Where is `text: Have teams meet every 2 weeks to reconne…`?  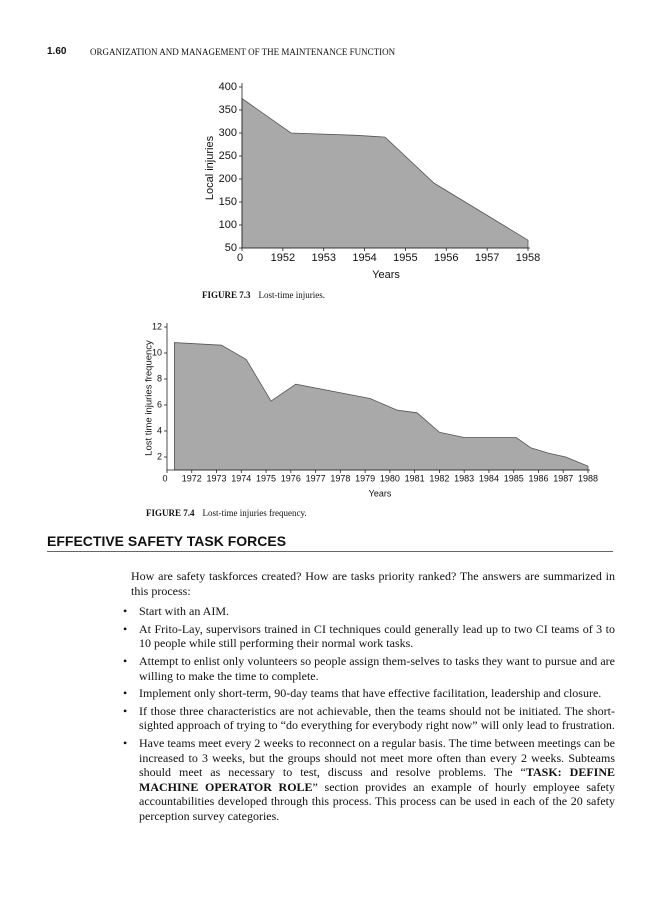
text: Have teams meet every 2 weeks to reconne… is located at coordinates (377, 757).